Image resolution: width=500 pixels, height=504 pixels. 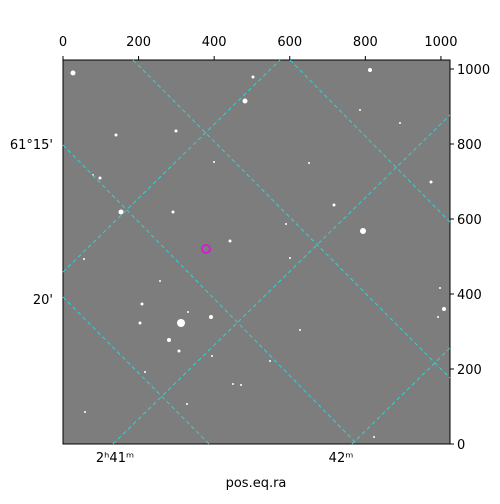 I want to click on x-tick-label: 0, so click(x=63, y=42).